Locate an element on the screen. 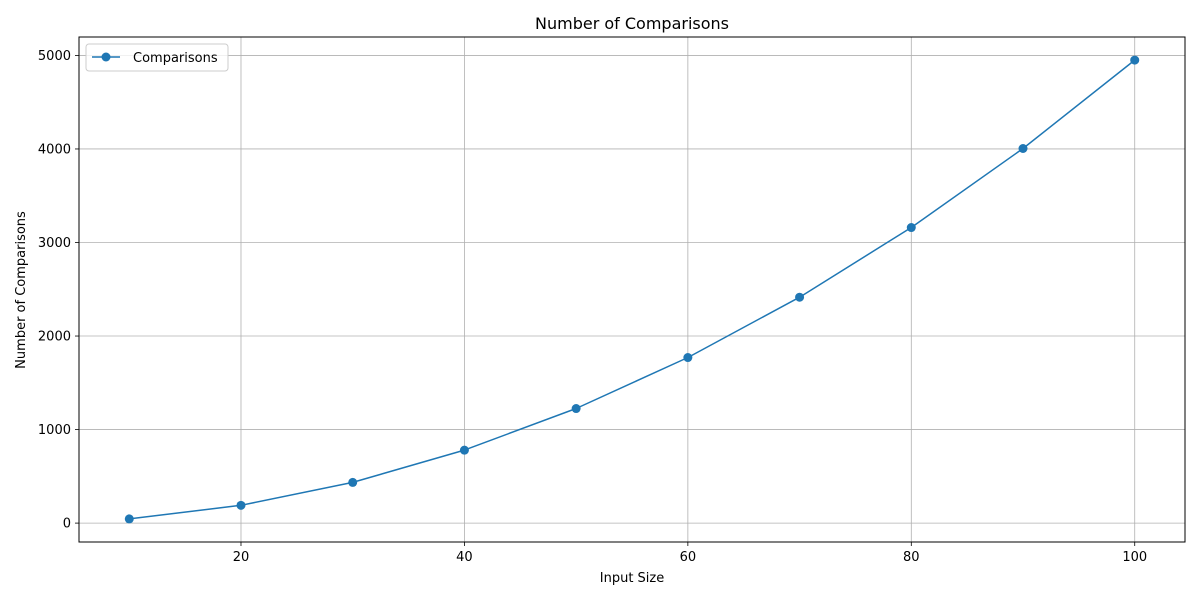 This screenshot has height=600, width=1200. legend-box is located at coordinates (157, 57).